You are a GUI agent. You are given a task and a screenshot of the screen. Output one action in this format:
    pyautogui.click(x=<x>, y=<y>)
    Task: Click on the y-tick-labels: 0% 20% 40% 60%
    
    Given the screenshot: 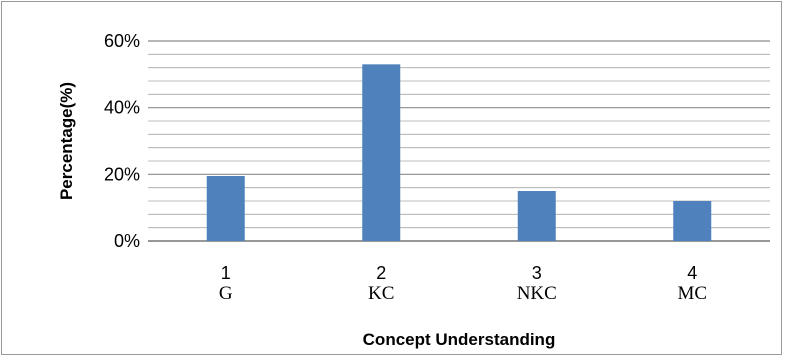 What is the action you would take?
    pyautogui.click(x=122, y=141)
    